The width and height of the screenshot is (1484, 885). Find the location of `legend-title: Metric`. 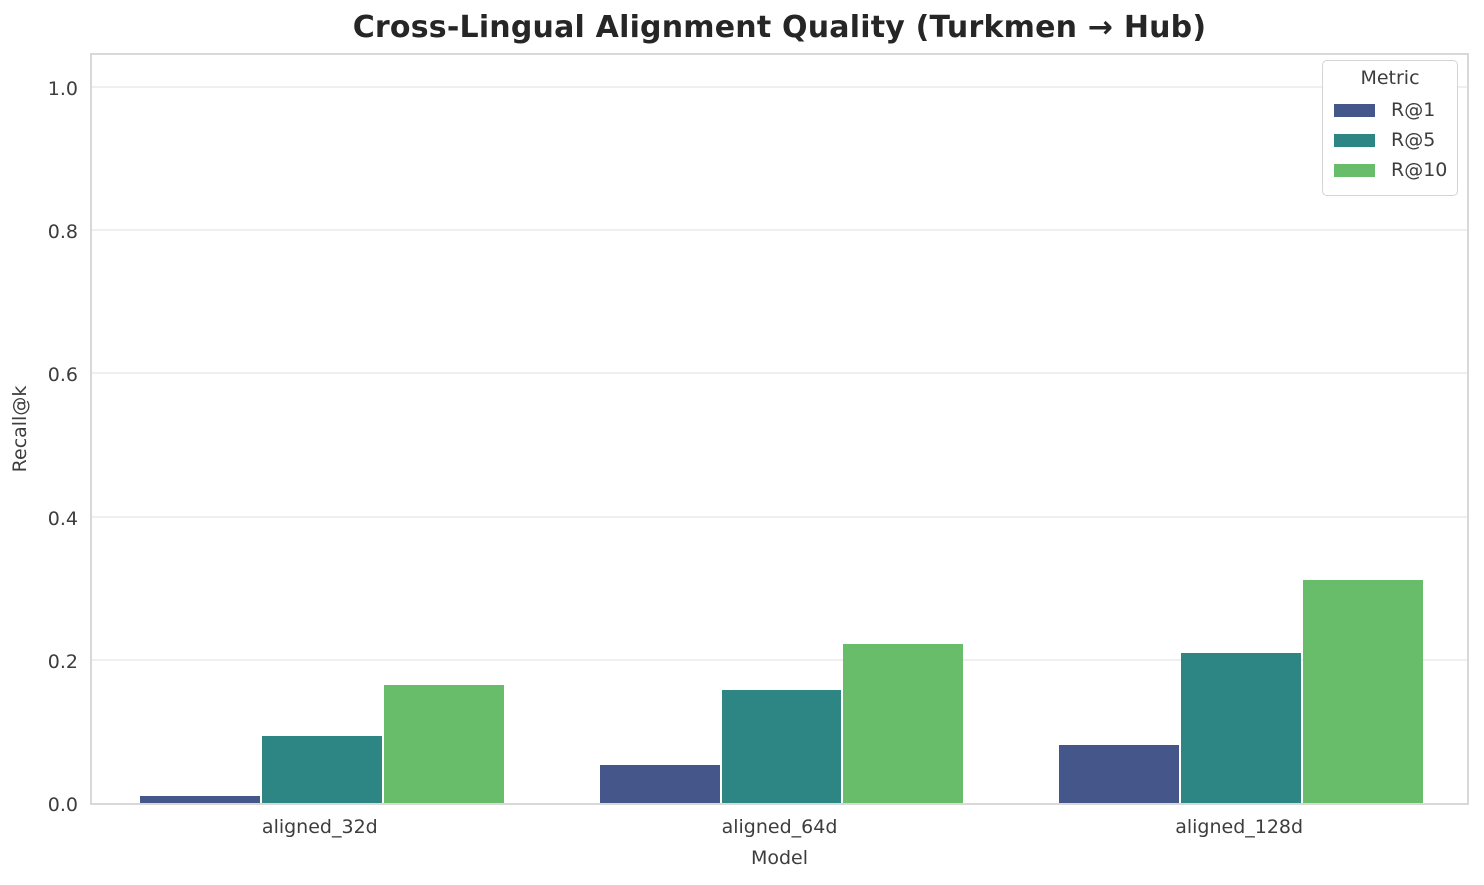

legend-title: Metric is located at coordinates (1390, 78).